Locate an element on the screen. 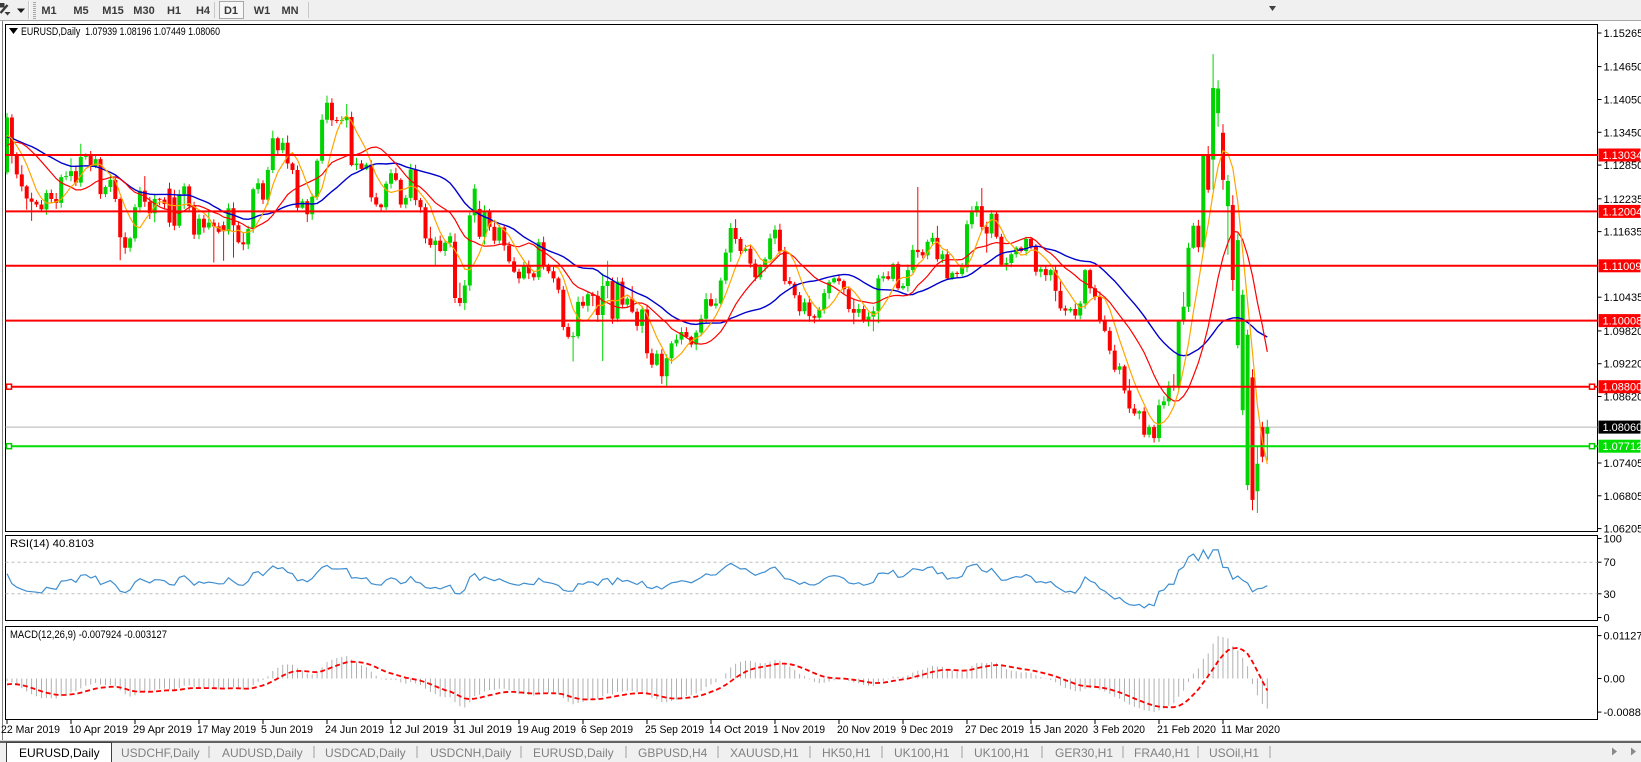 This screenshot has width=1641, height=762. svg-text: 1.13034 is located at coordinates (1622, 156).